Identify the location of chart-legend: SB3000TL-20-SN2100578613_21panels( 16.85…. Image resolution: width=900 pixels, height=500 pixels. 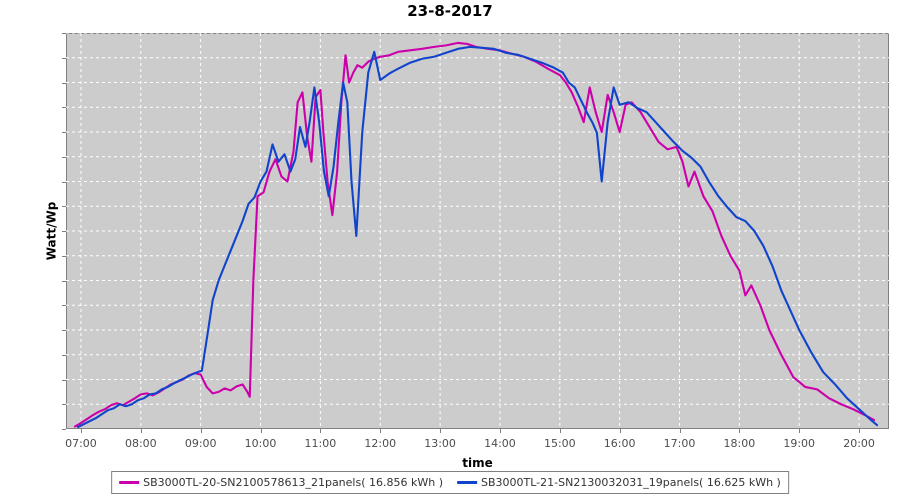
(450, 482).